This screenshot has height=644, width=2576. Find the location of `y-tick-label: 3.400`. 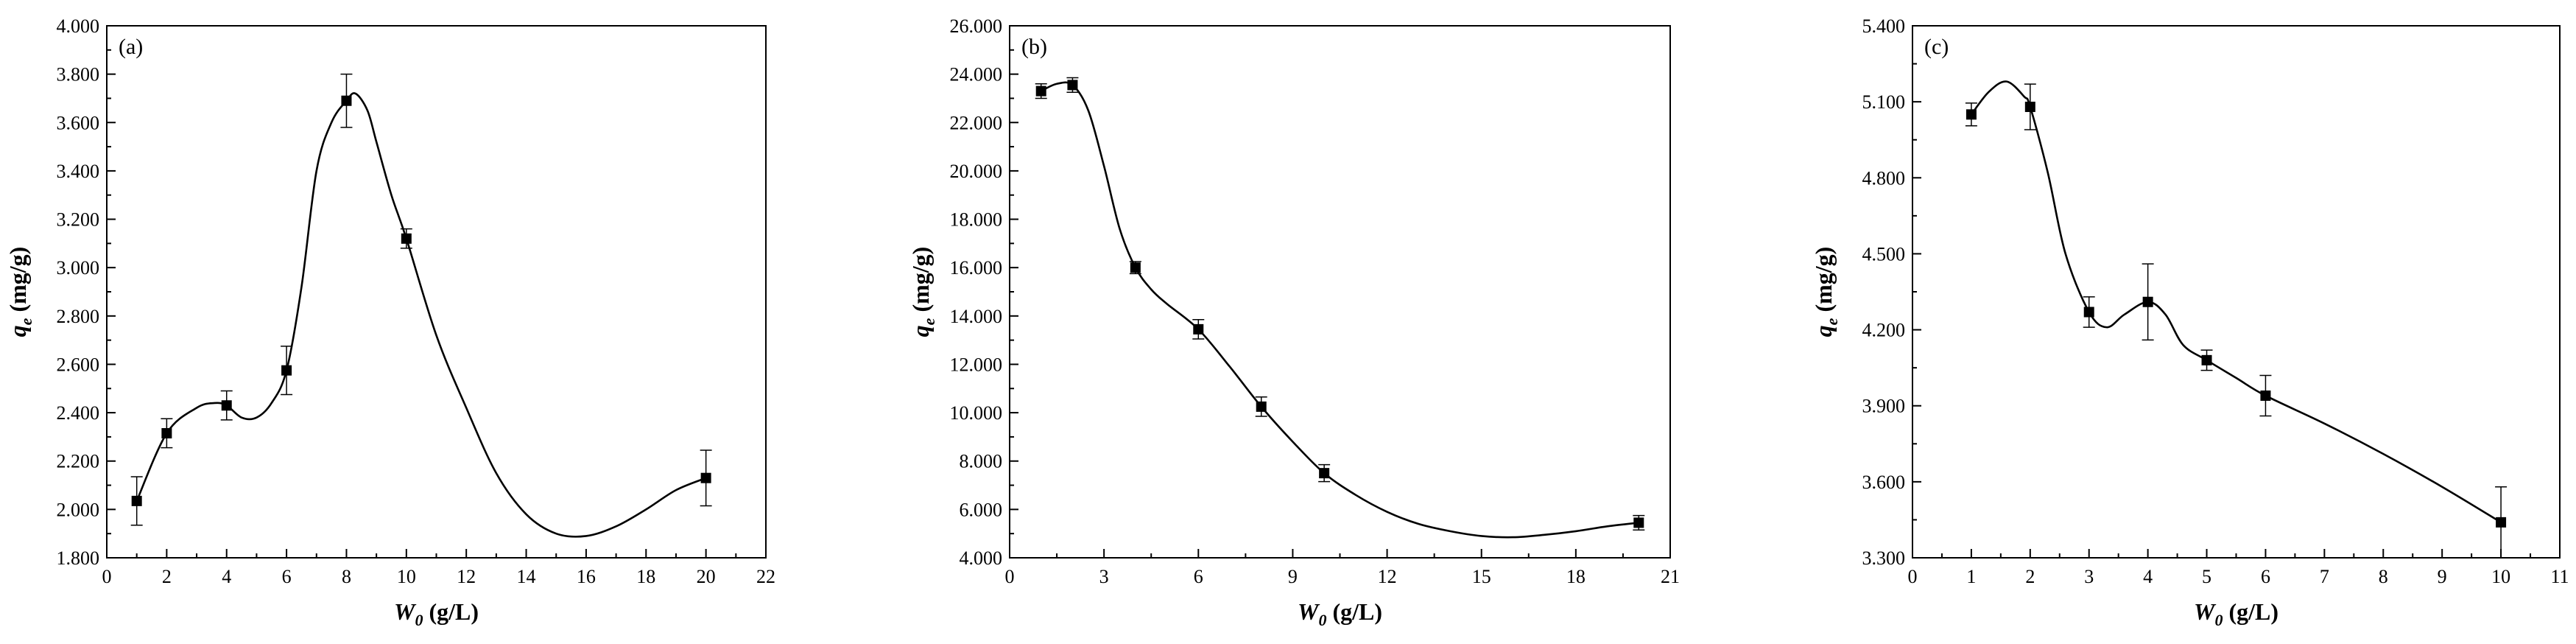

y-tick-label: 3.400 is located at coordinates (78, 171).